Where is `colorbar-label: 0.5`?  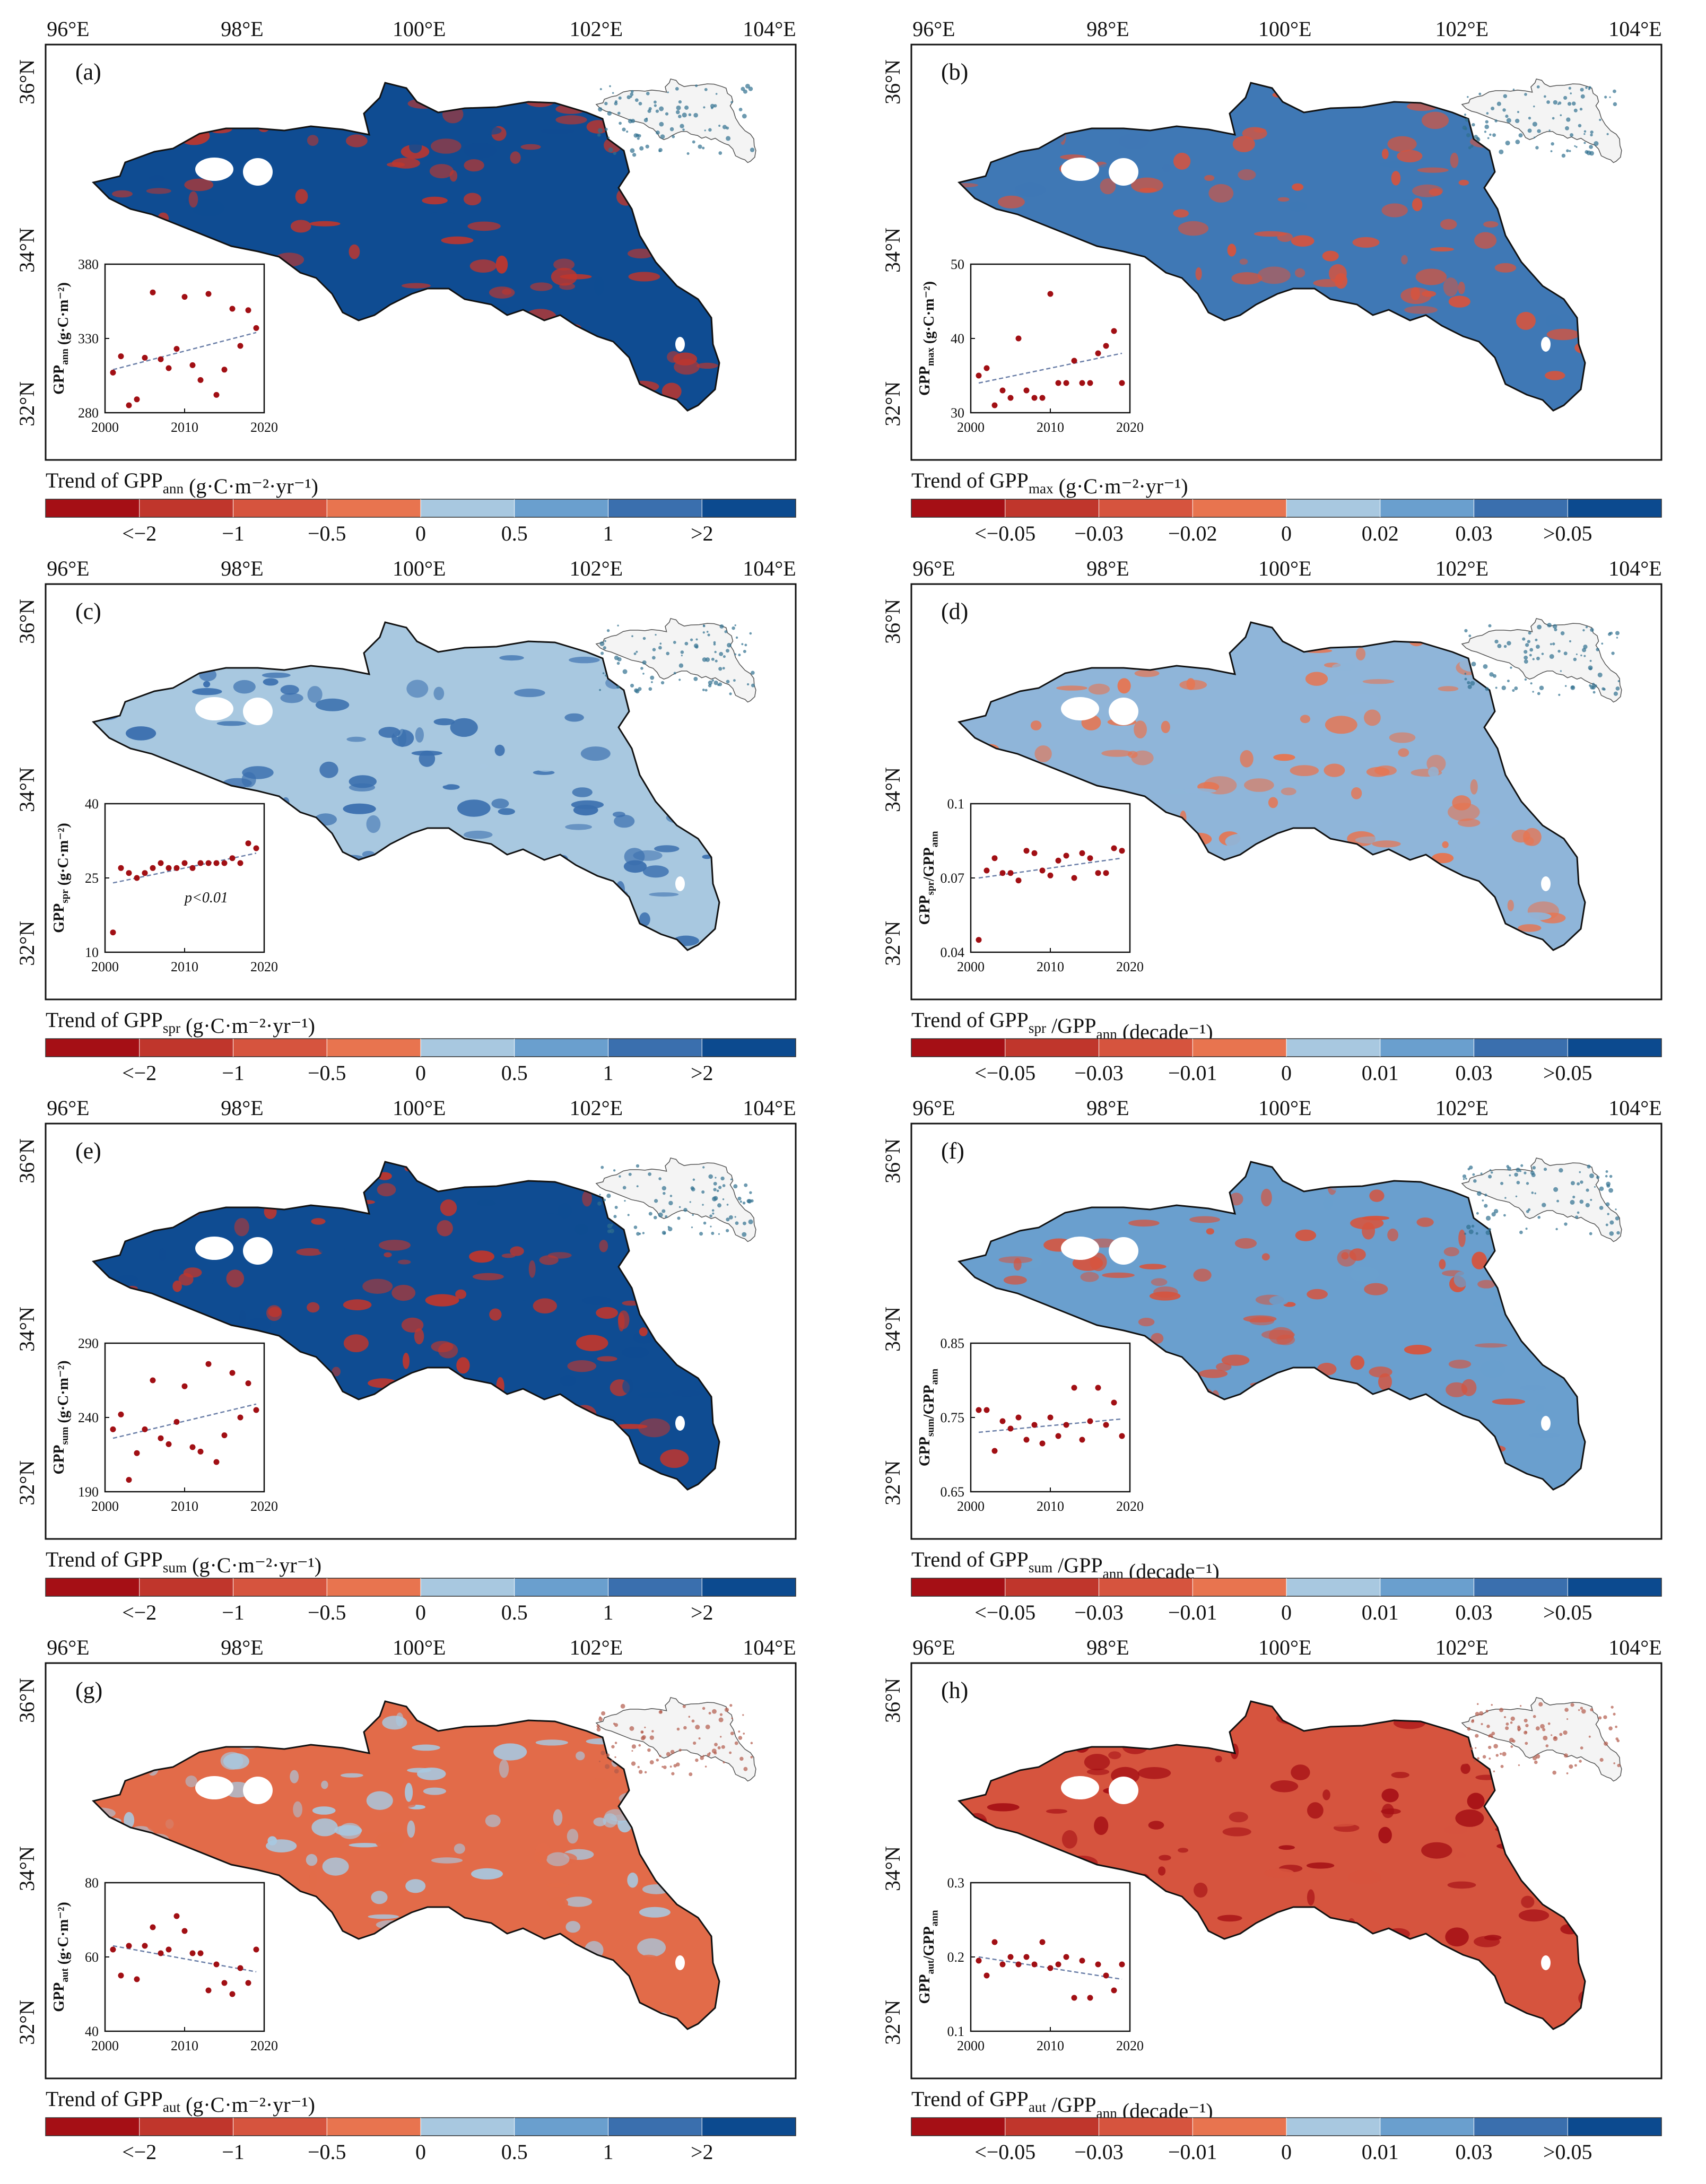 colorbar-label: 0.5 is located at coordinates (514, 533).